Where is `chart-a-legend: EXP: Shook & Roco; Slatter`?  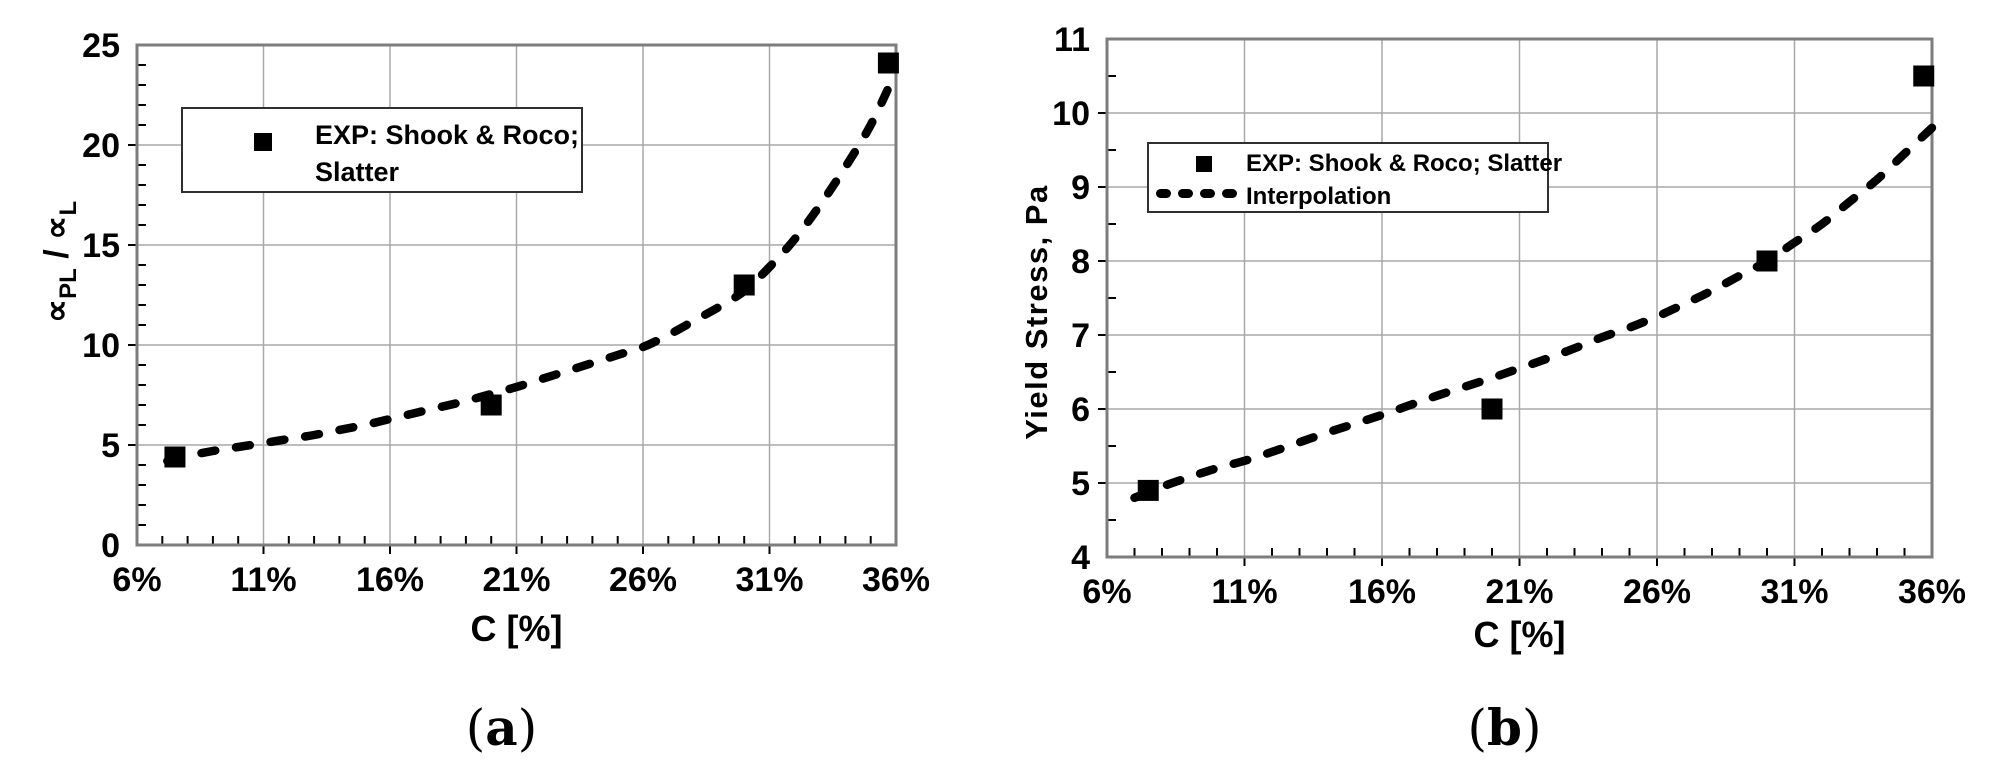 chart-a-legend: EXP: Shook & Roco; Slatter is located at coordinates (382, 150).